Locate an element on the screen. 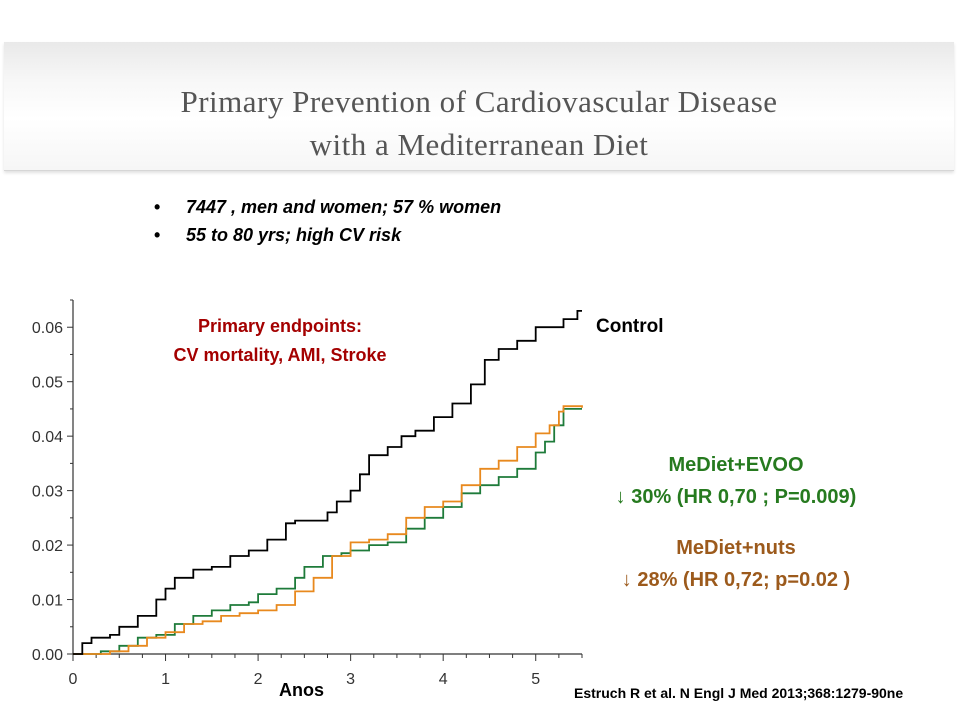 This screenshot has height=720, width=960. y-tick-label: 0.01 is located at coordinates (47, 601).